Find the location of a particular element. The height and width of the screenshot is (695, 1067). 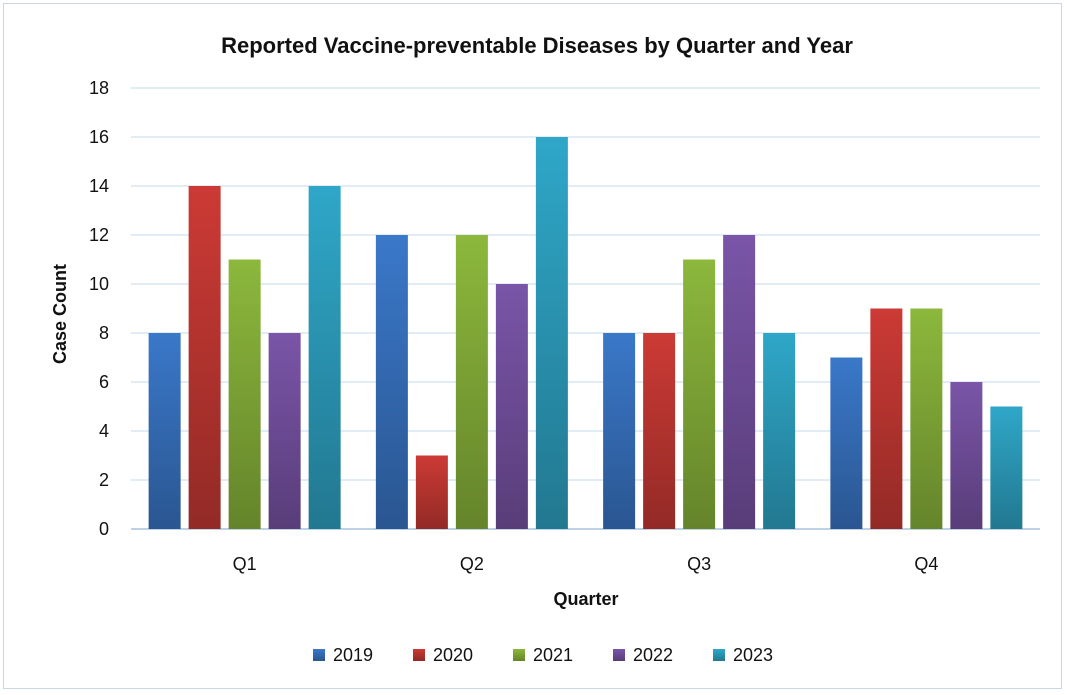

y-tick-label: 4 is located at coordinates (104, 431).